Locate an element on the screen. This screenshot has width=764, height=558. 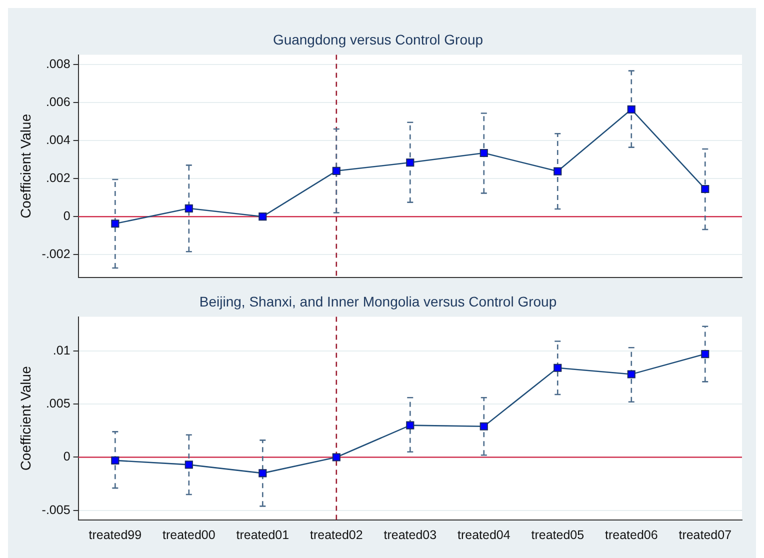
y-tick-label: .006 is located at coordinates (58, 101).